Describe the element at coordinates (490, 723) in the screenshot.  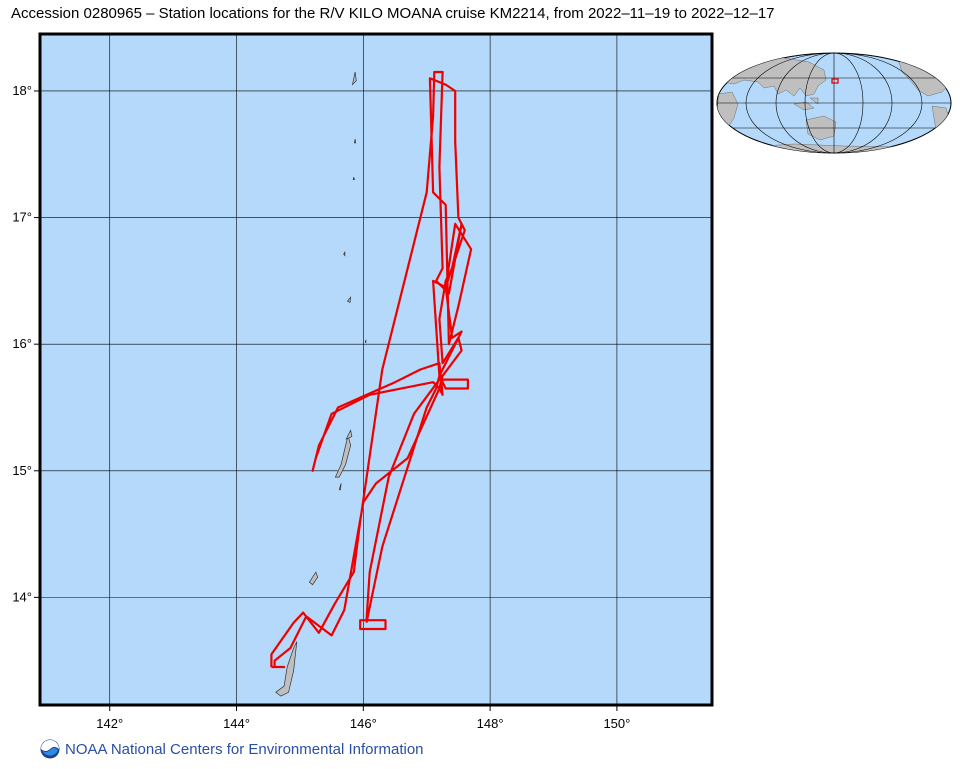
I see `x-tick-label: 148°` at that location.